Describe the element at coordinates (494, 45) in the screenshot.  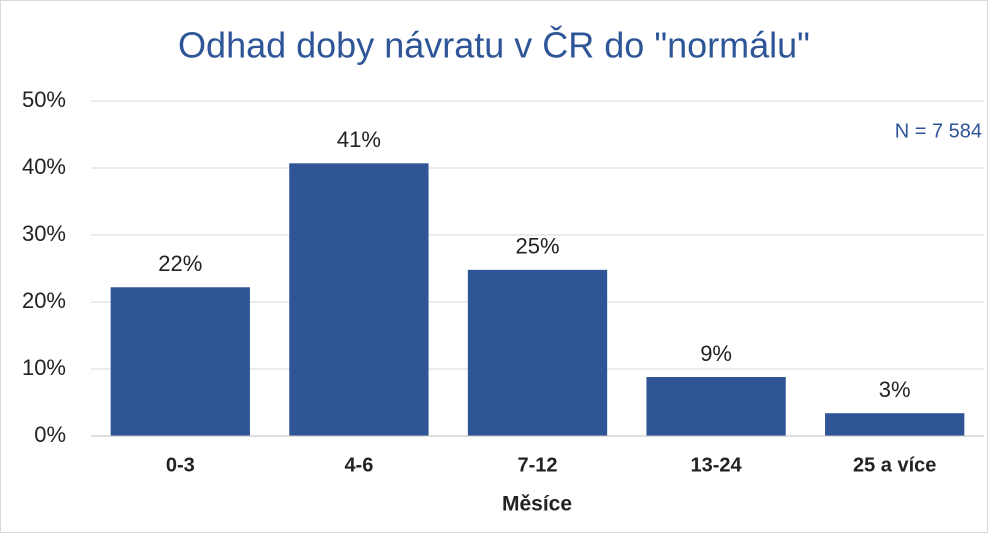
I see `chart-title: Odhad doby návratu v ČR do "normálu"` at that location.